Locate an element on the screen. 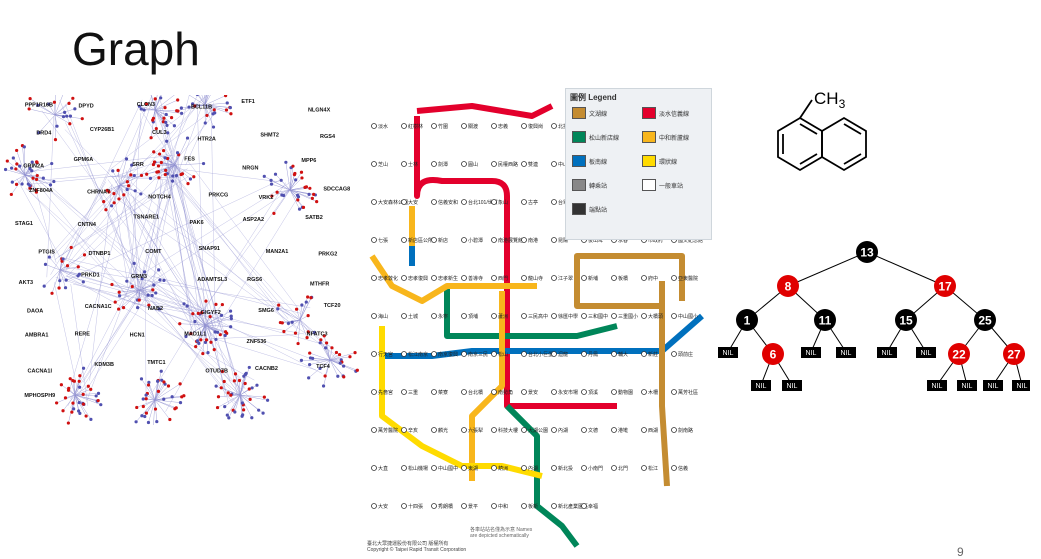 Image resolution: width=1041 pixels, height=559 pixels. metro-station-label: 永寧 is located at coordinates (443, 316).